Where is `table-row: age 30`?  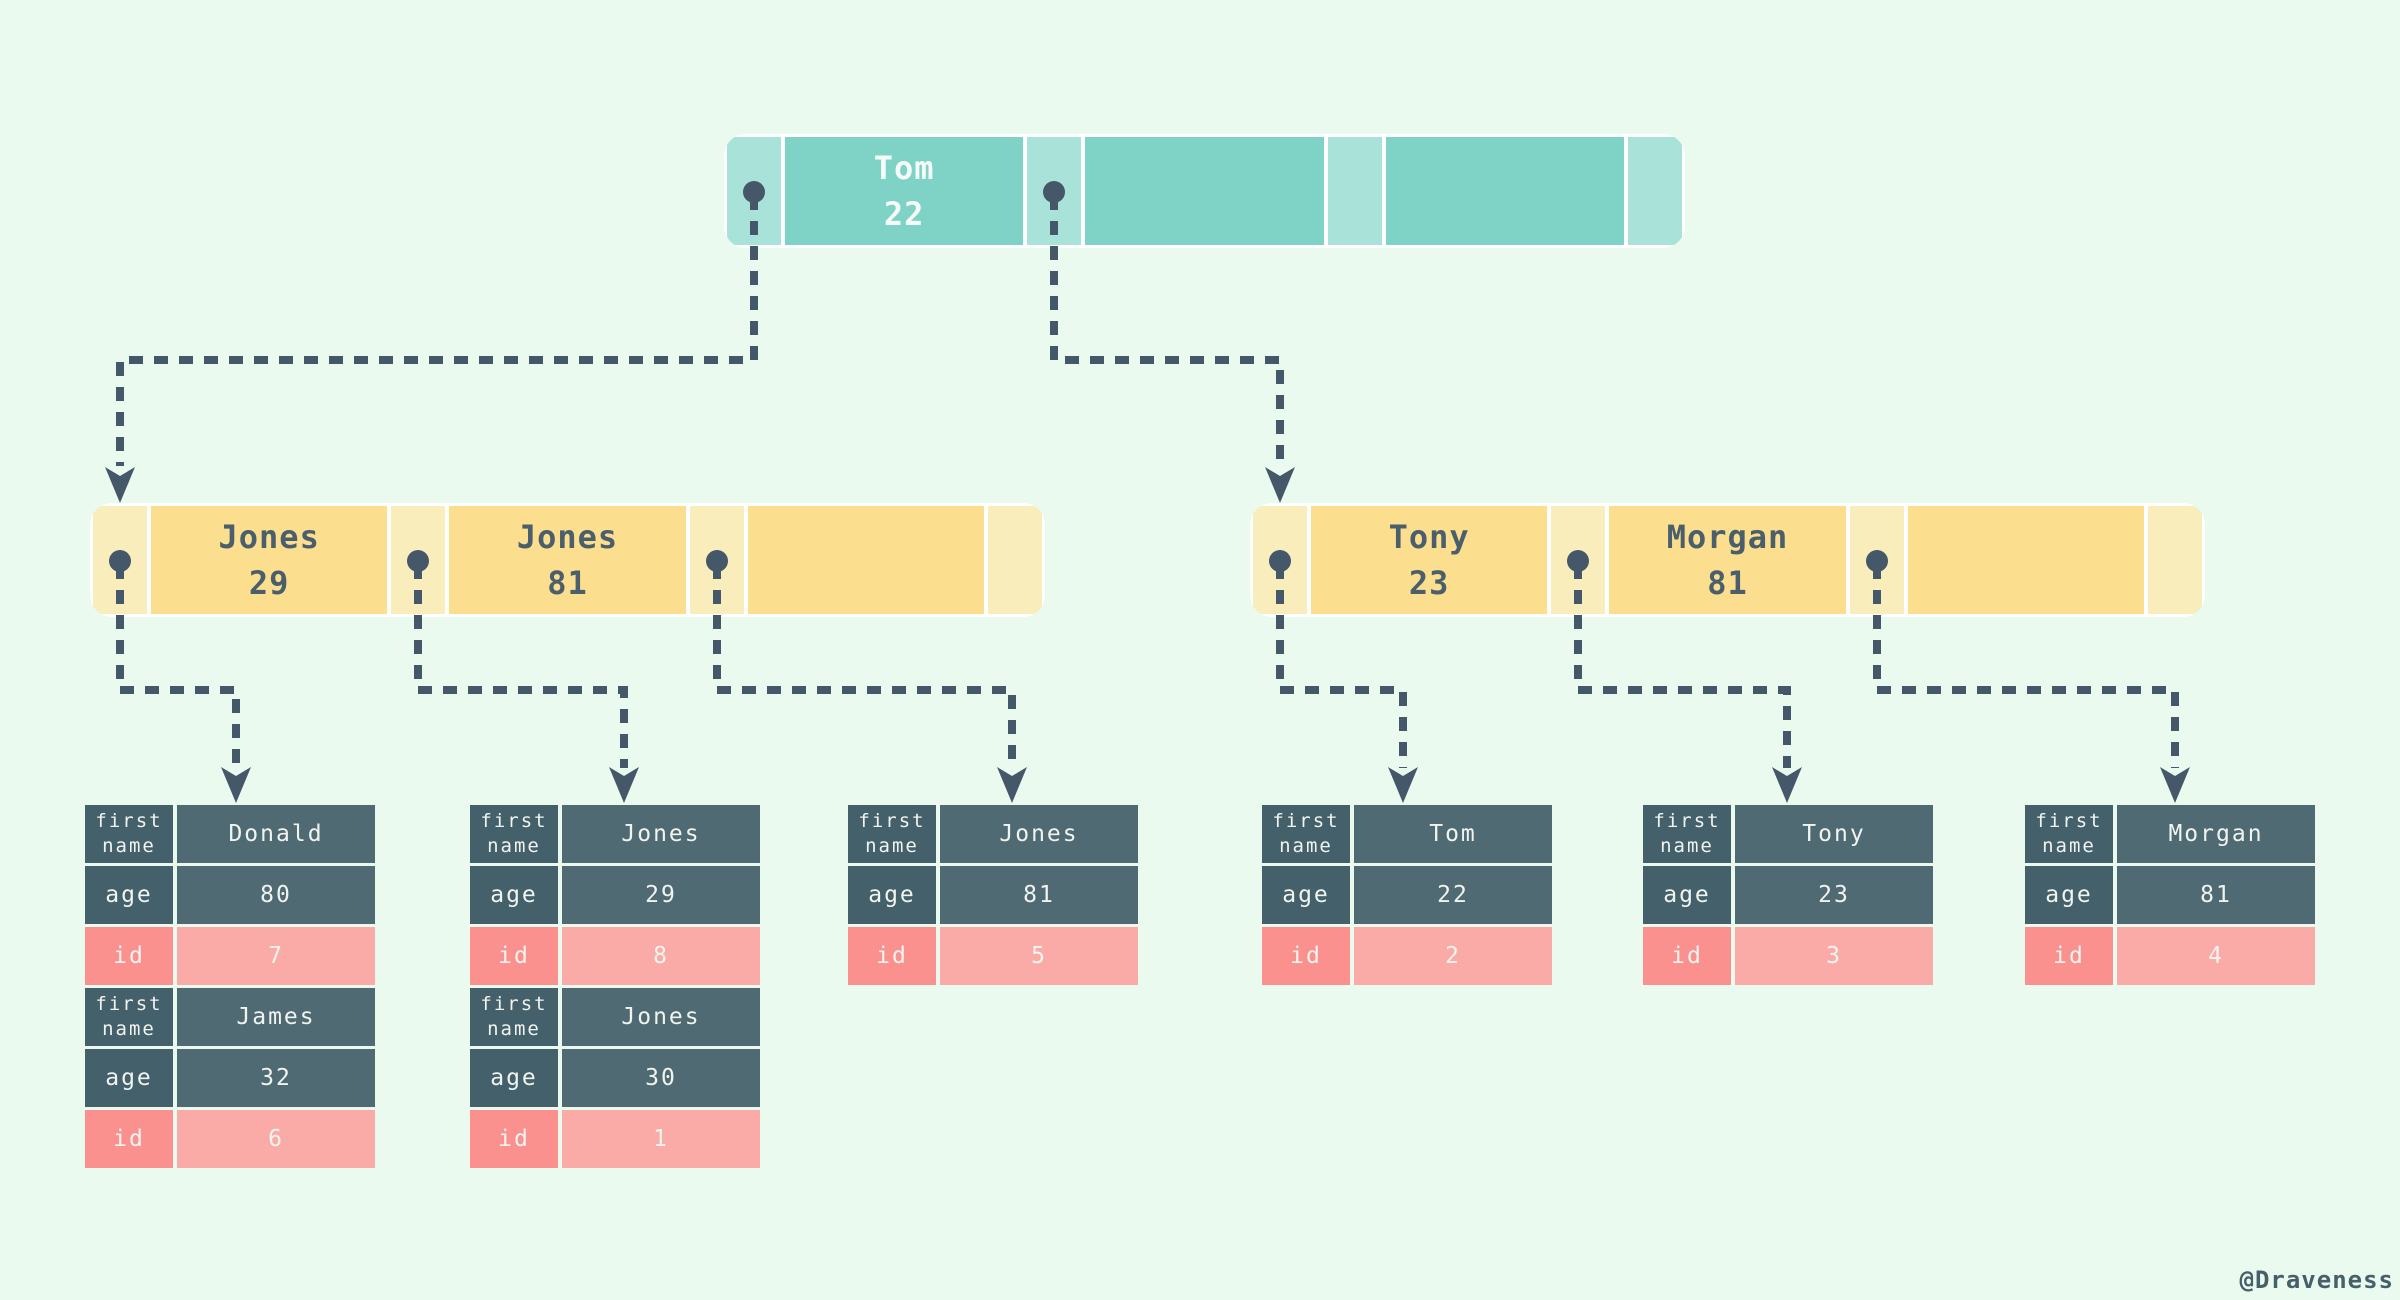 table-row: age 30 is located at coordinates (615, 1078).